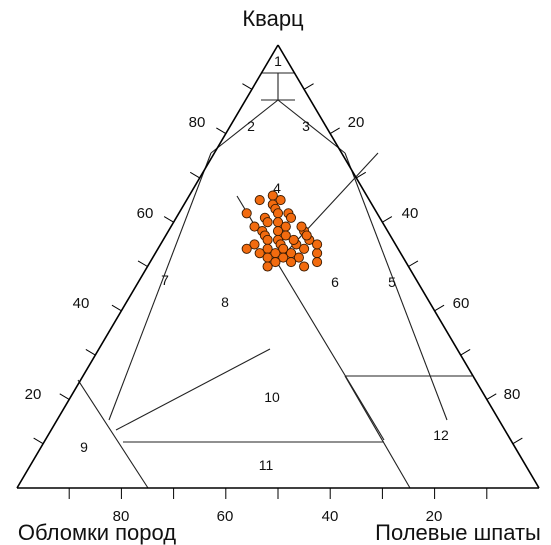  I want to click on field-label-7: 7, so click(165, 280).